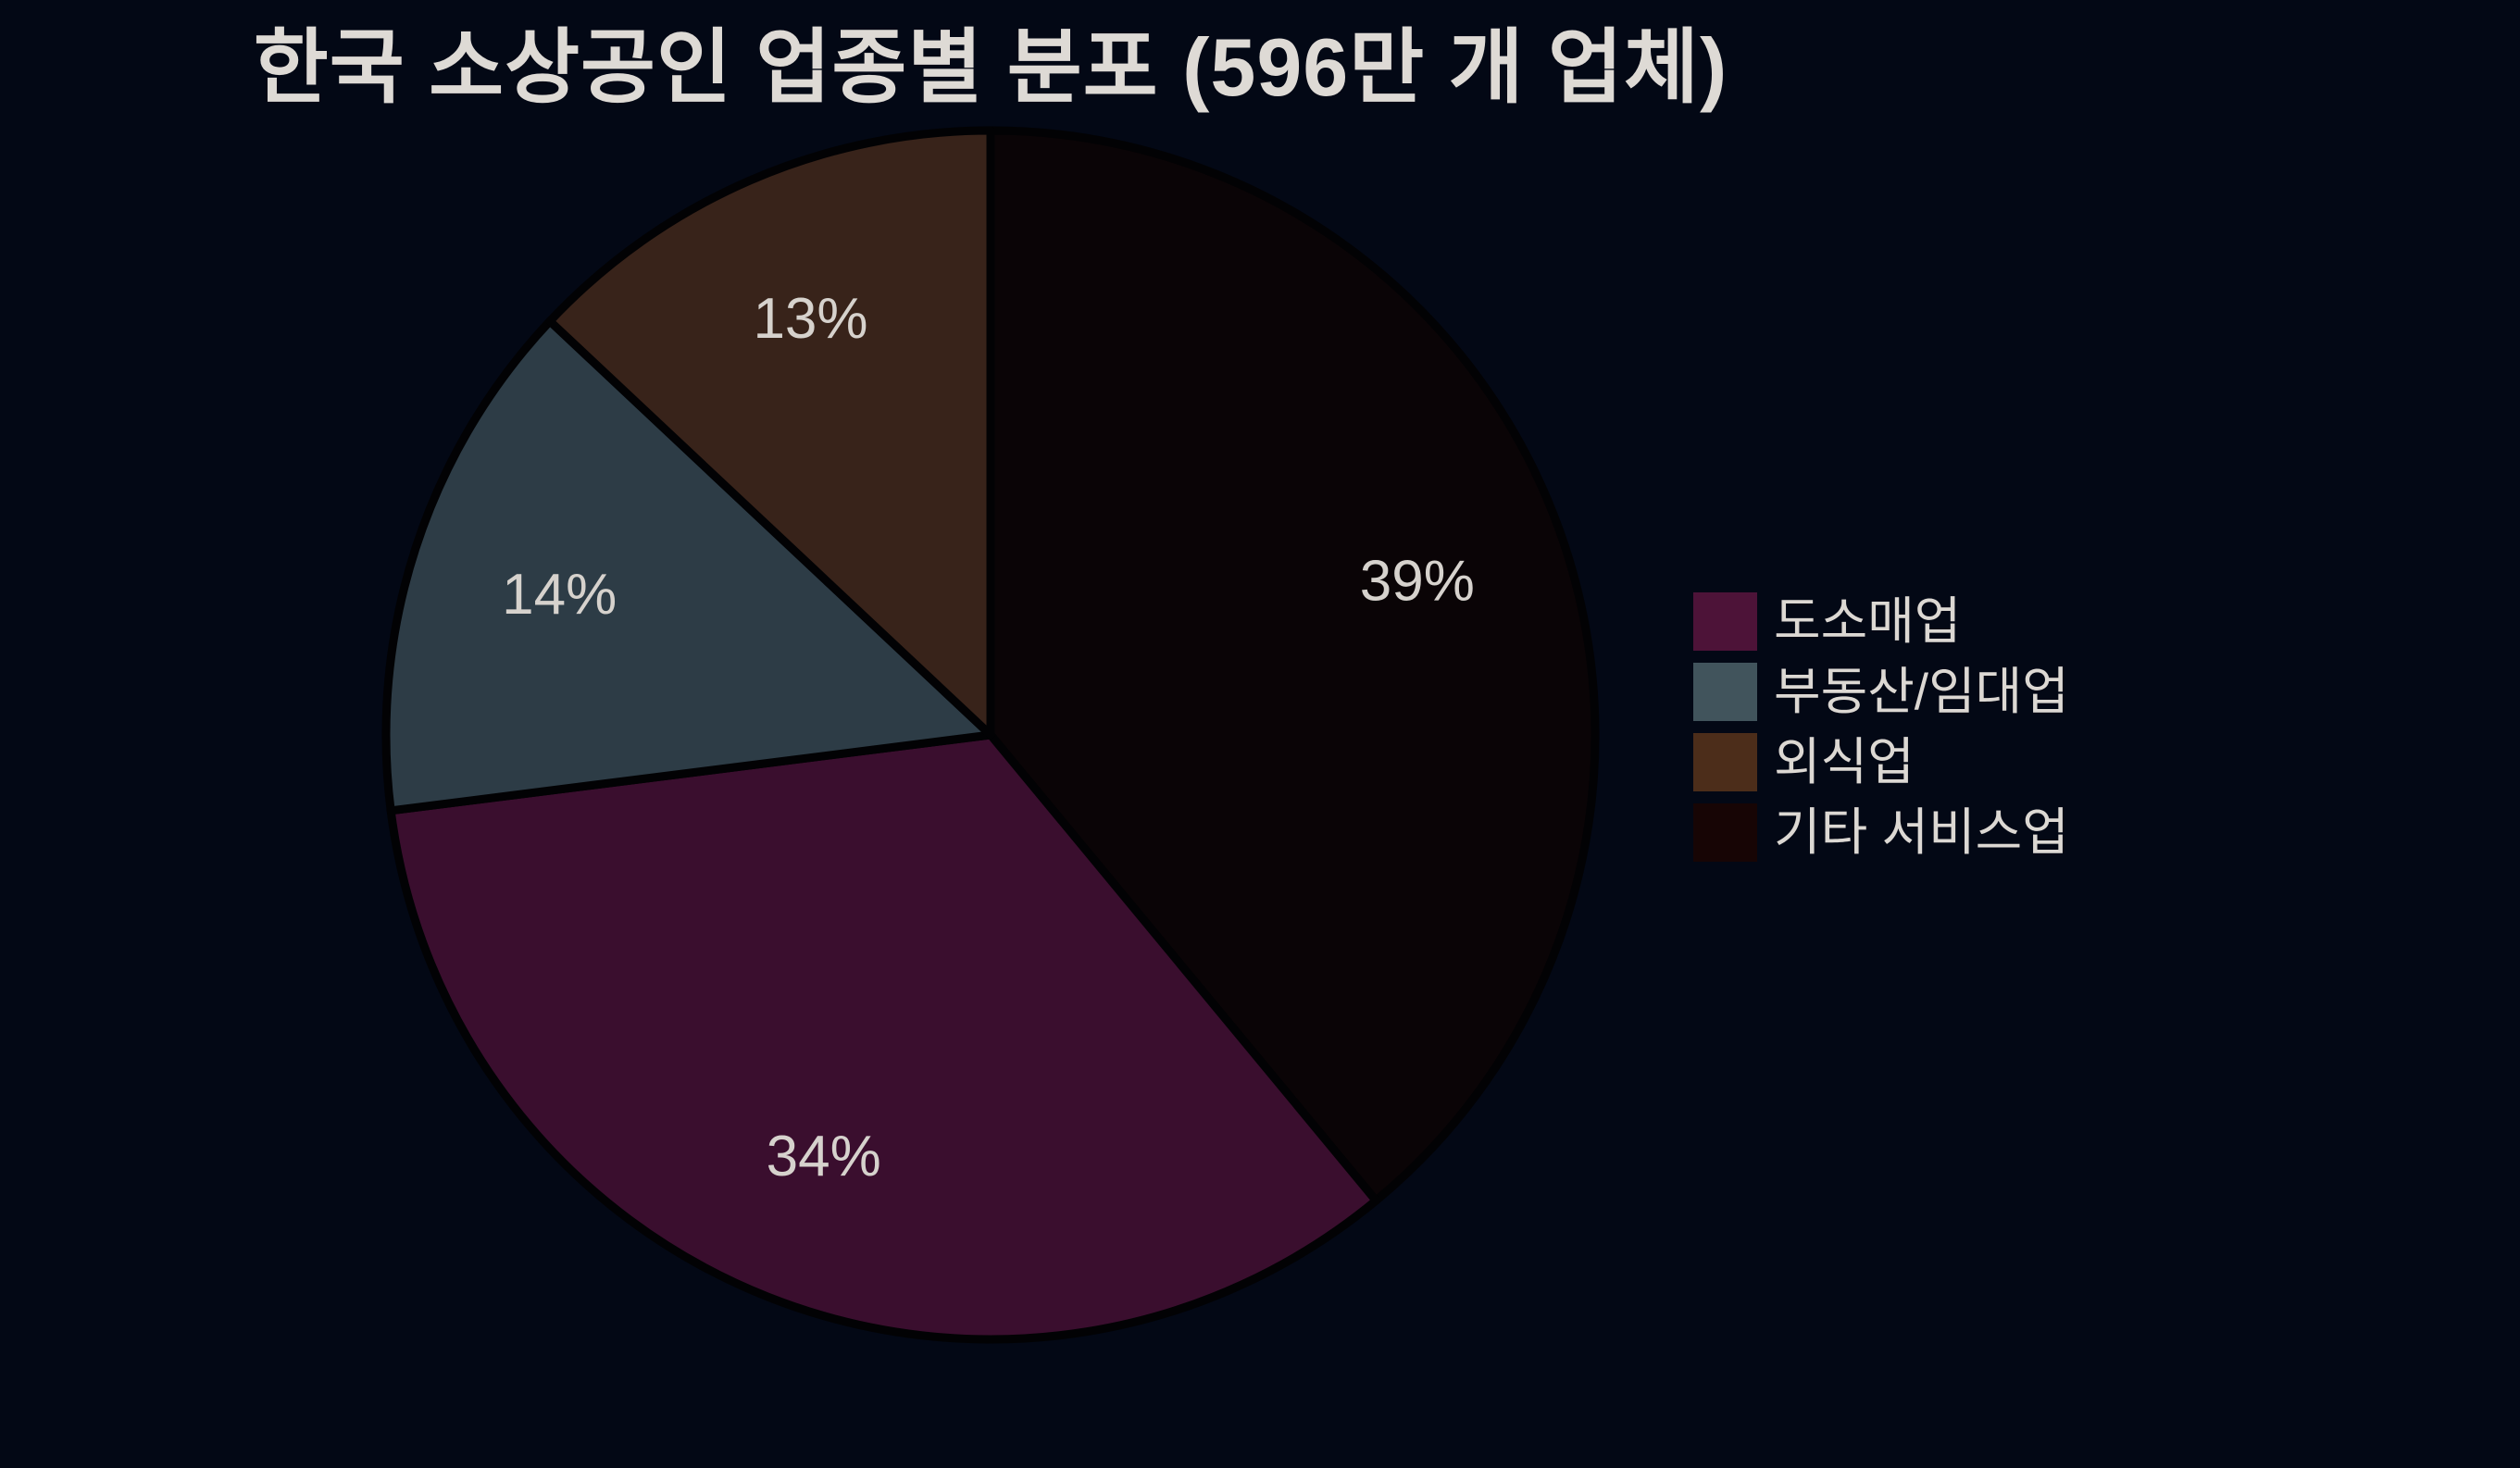  Describe the element at coordinates (990, 67) in the screenshot. I see `chart-title: 한국 소상공인 업종별 분포 (596만 개 업체)` at that location.